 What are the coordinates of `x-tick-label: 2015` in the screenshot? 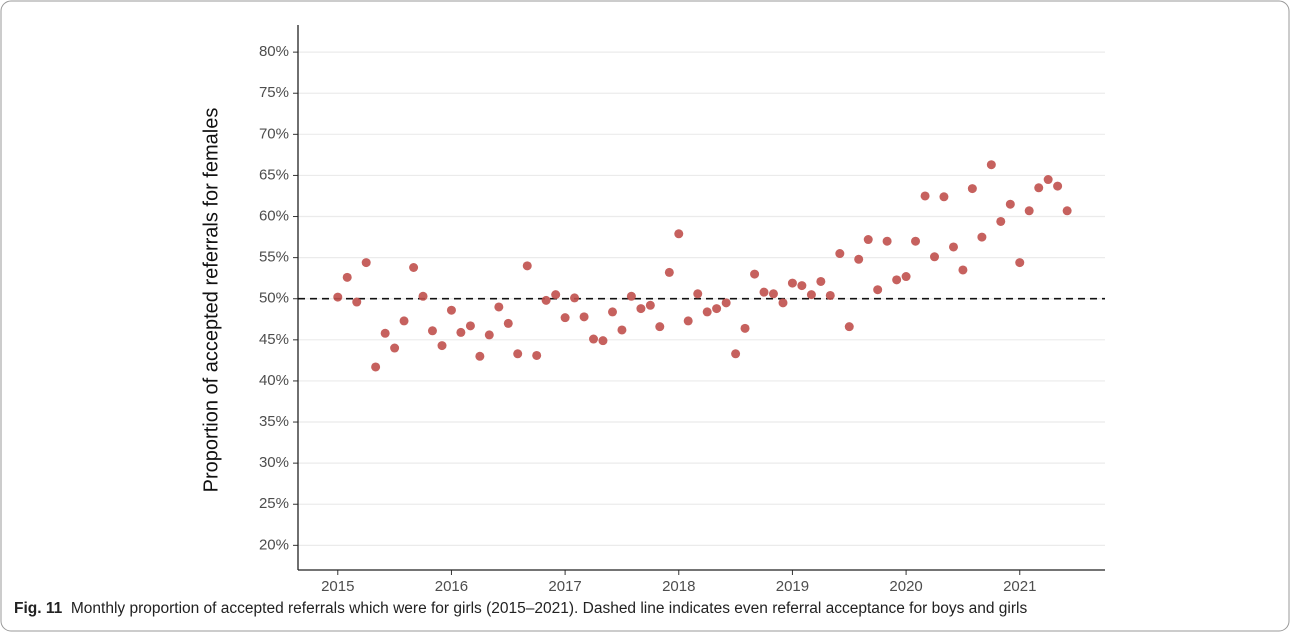 It's located at (337, 586).